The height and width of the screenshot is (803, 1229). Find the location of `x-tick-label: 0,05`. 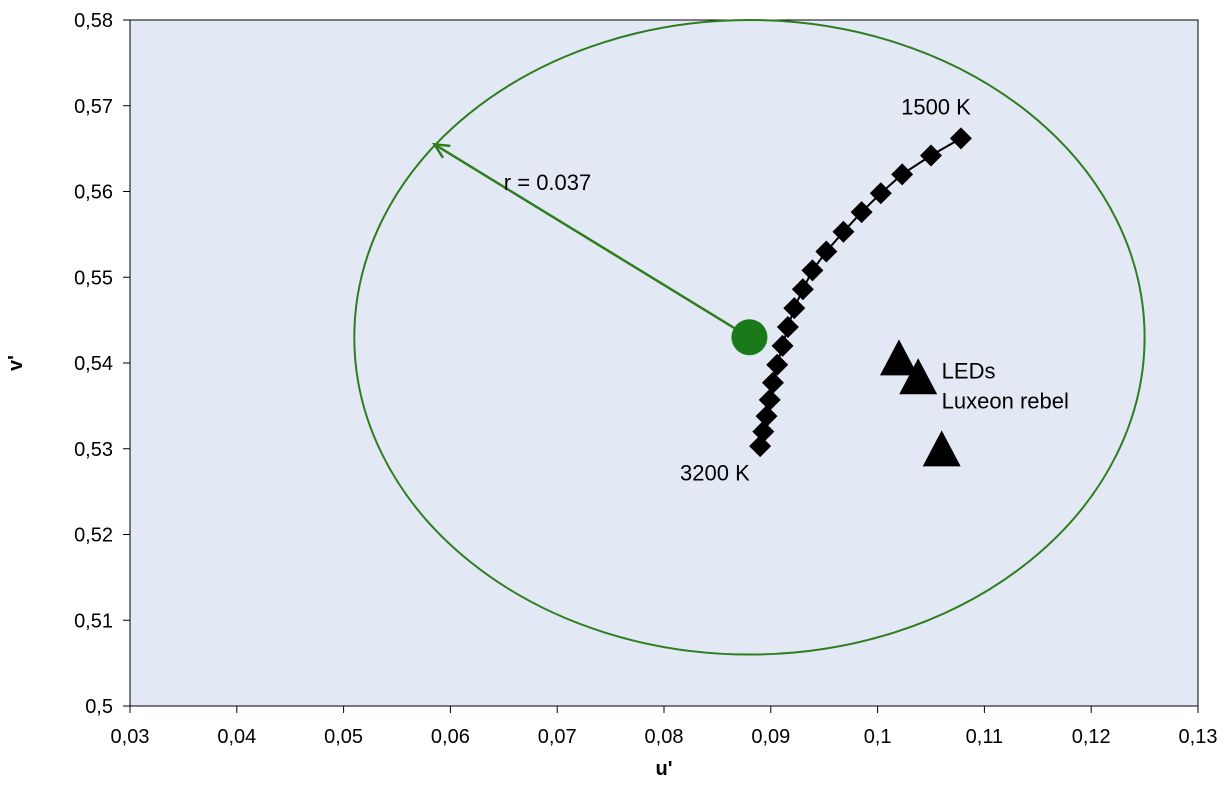

x-tick-label: 0,05 is located at coordinates (343, 737).